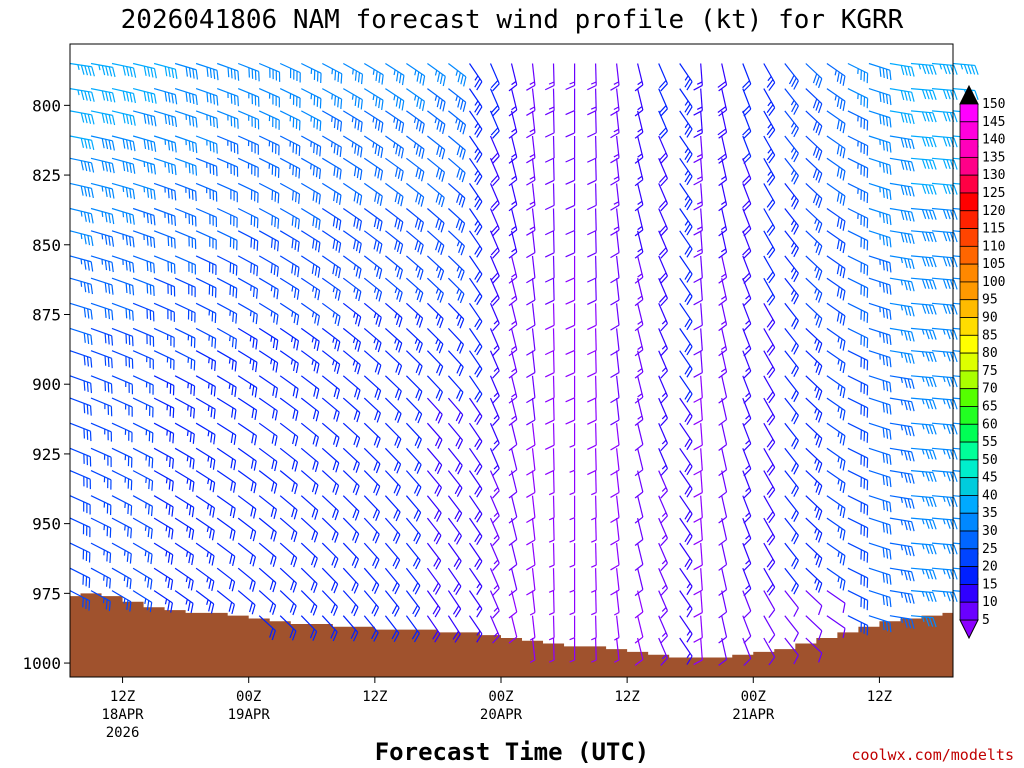 This screenshot has width=1024, height=768. I want to click on colorbar-label: 45, so click(990, 478).